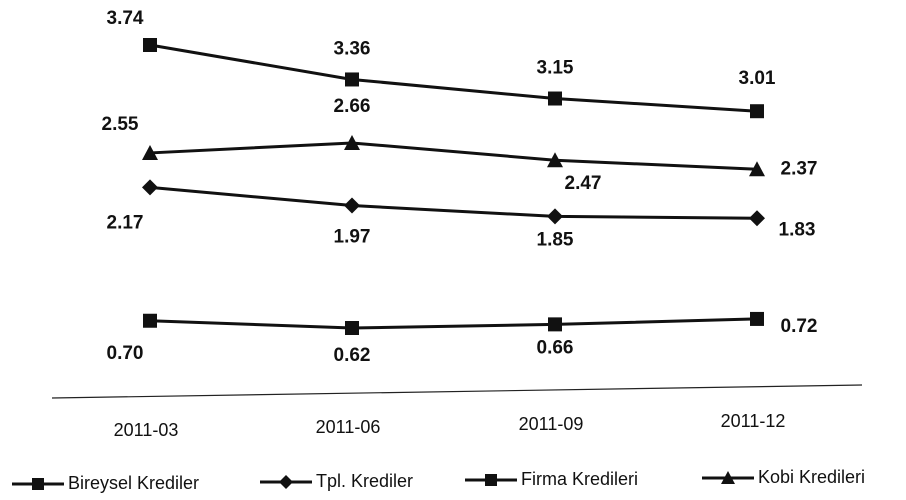 This screenshot has height=500, width=906. Describe the element at coordinates (352, 106) in the screenshot. I see `data-label: 2.66` at that location.